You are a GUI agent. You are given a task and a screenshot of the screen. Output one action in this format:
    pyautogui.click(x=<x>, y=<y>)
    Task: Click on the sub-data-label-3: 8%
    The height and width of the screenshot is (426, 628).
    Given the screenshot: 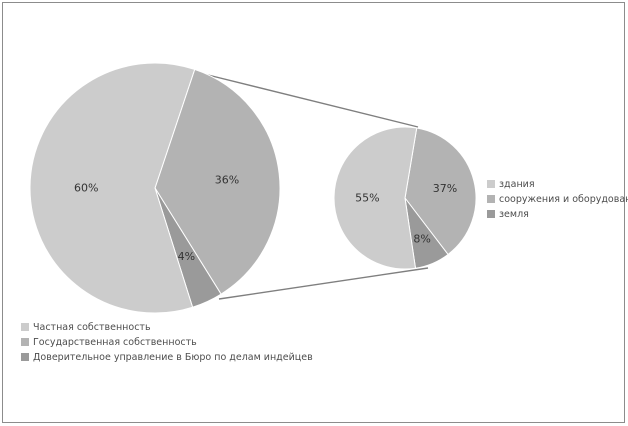 What is the action you would take?
    pyautogui.click(x=421, y=239)
    